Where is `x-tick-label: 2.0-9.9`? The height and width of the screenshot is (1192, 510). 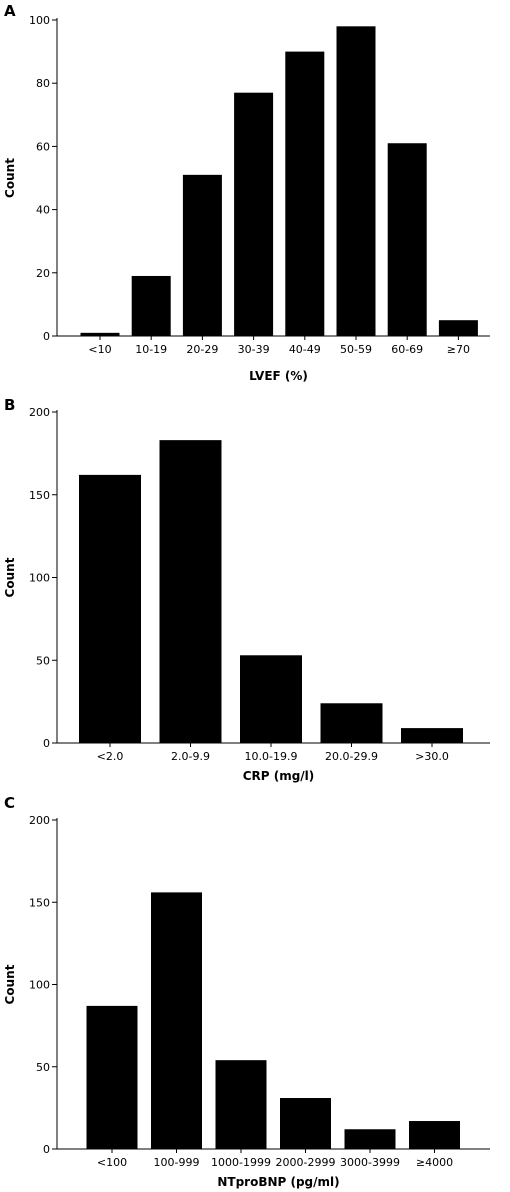 x-tick-label: 2.0-9.9 is located at coordinates (190, 756).